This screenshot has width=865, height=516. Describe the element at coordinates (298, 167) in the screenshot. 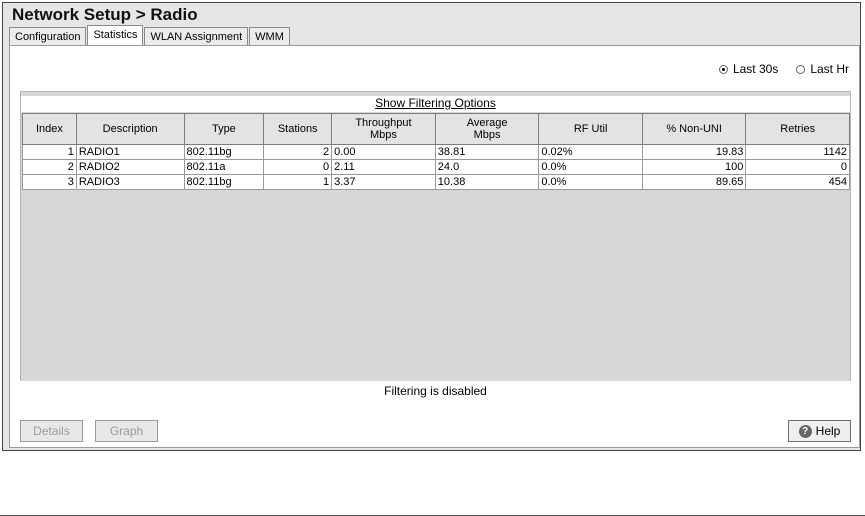

I see `cell-stations: 0` at that location.